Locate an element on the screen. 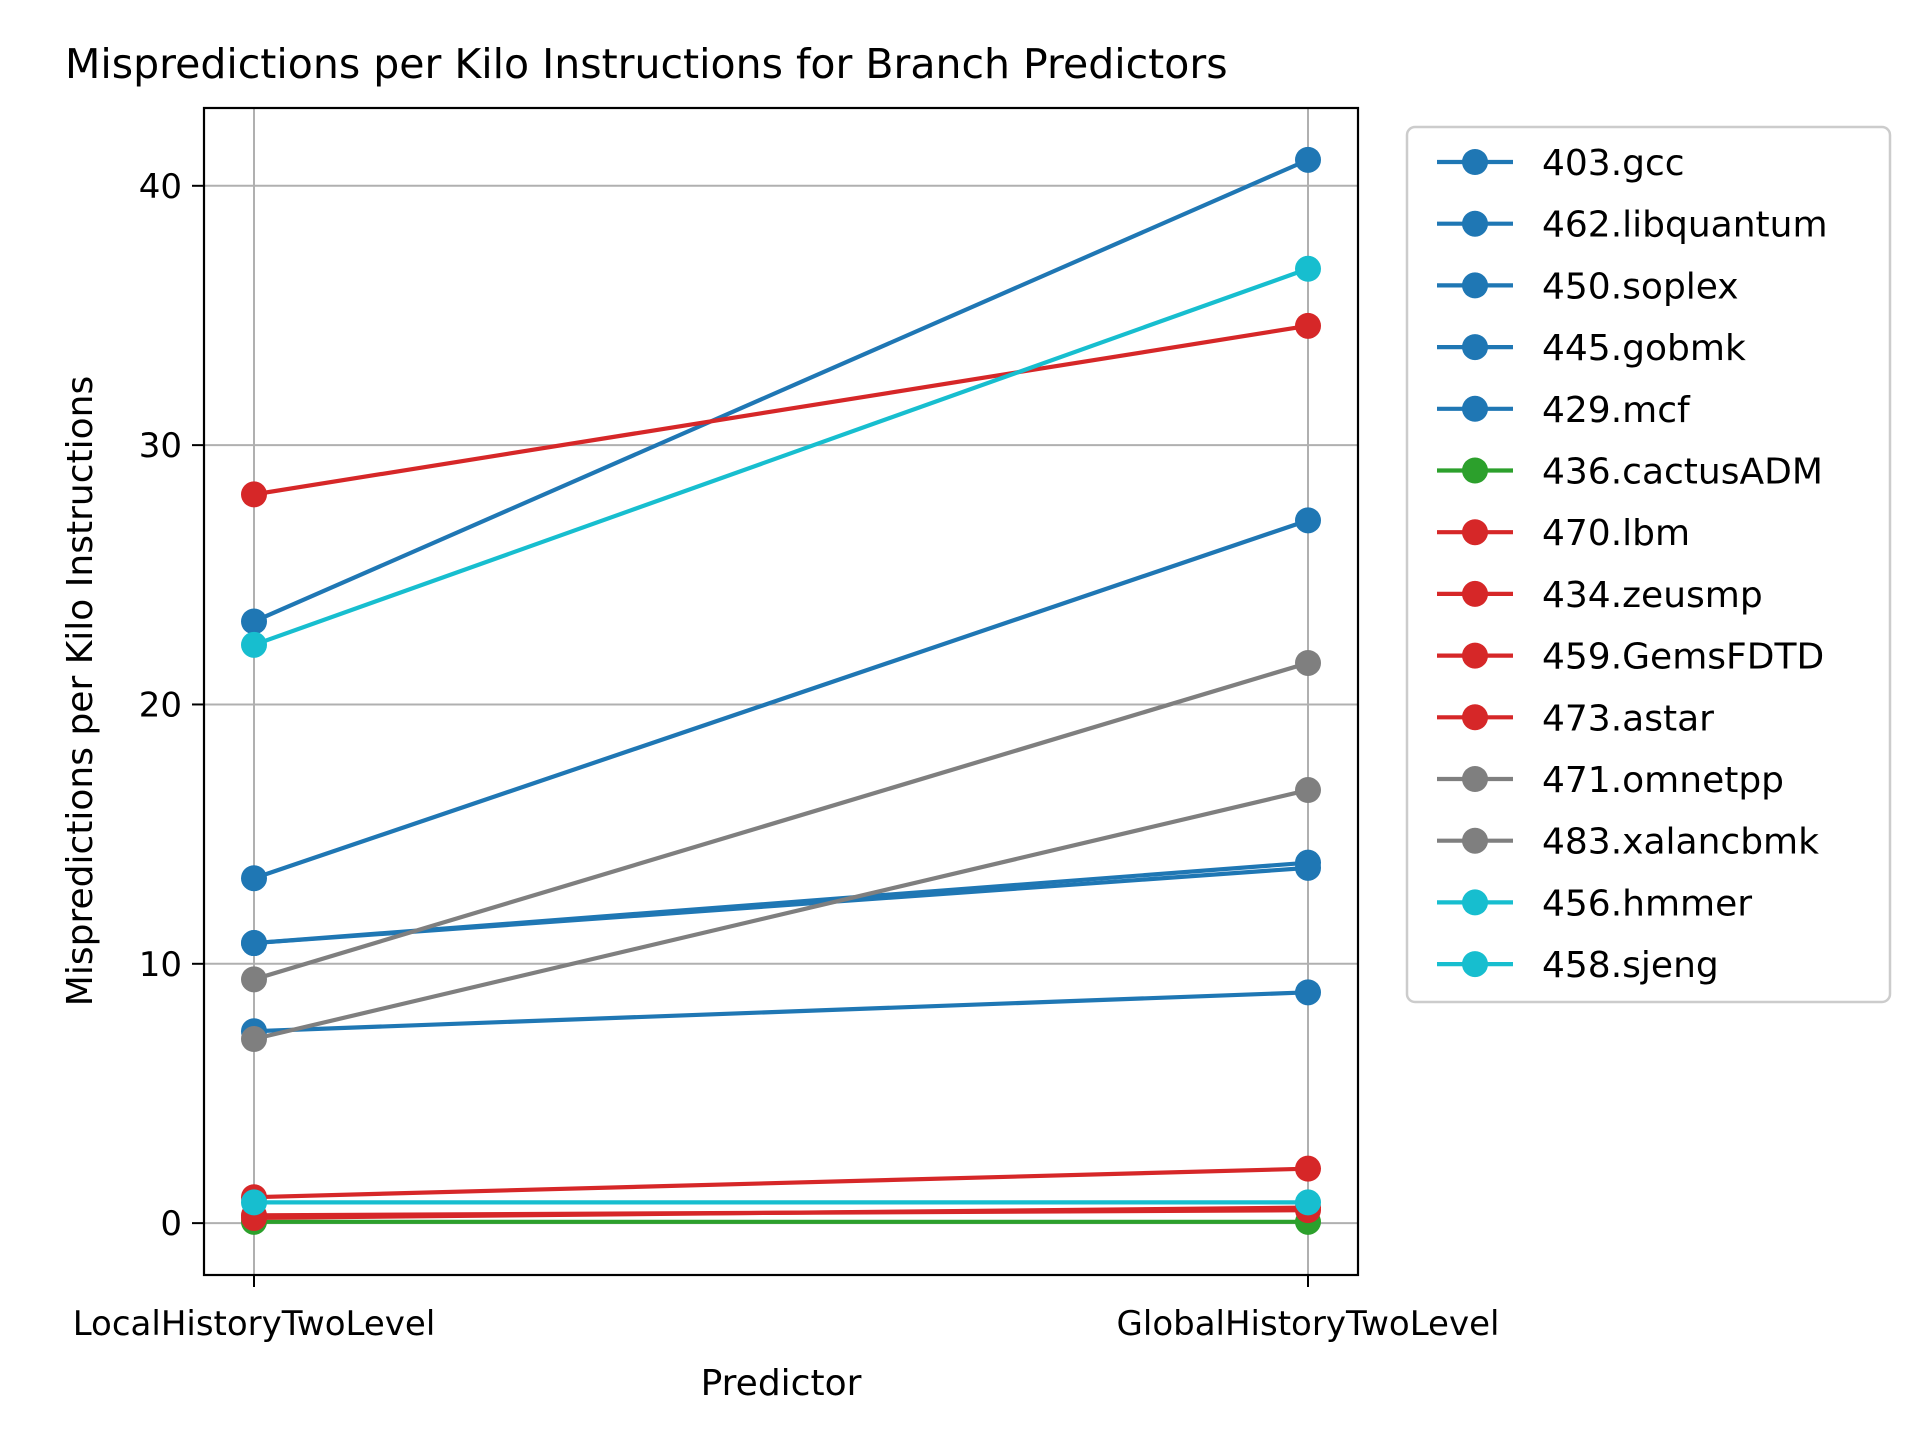 The image size is (1920, 1440). legend-item: 470.lbm is located at coordinates (1563, 533).